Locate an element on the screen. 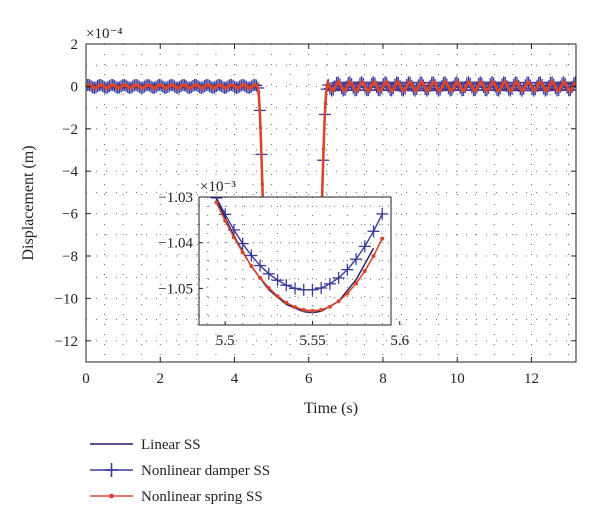 The width and height of the screenshot is (600, 531). legend-label-linear: Linear SS is located at coordinates (171, 445).